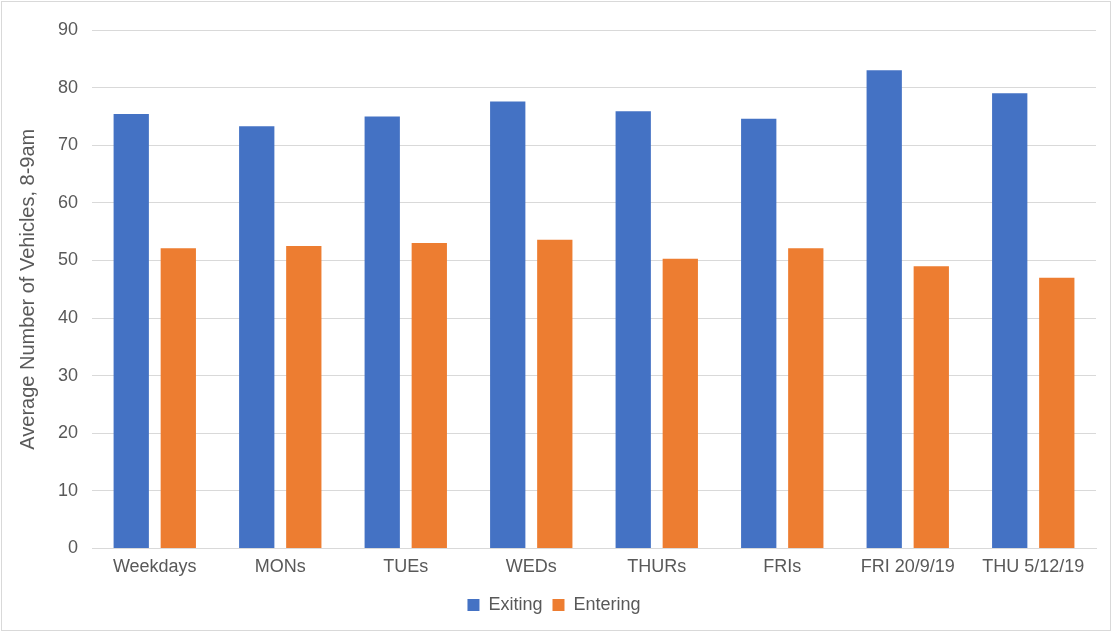 The height and width of the screenshot is (632, 1112). What do you see at coordinates (68, 316) in the screenshot?
I see `y-tick-label: 40` at bounding box center [68, 316].